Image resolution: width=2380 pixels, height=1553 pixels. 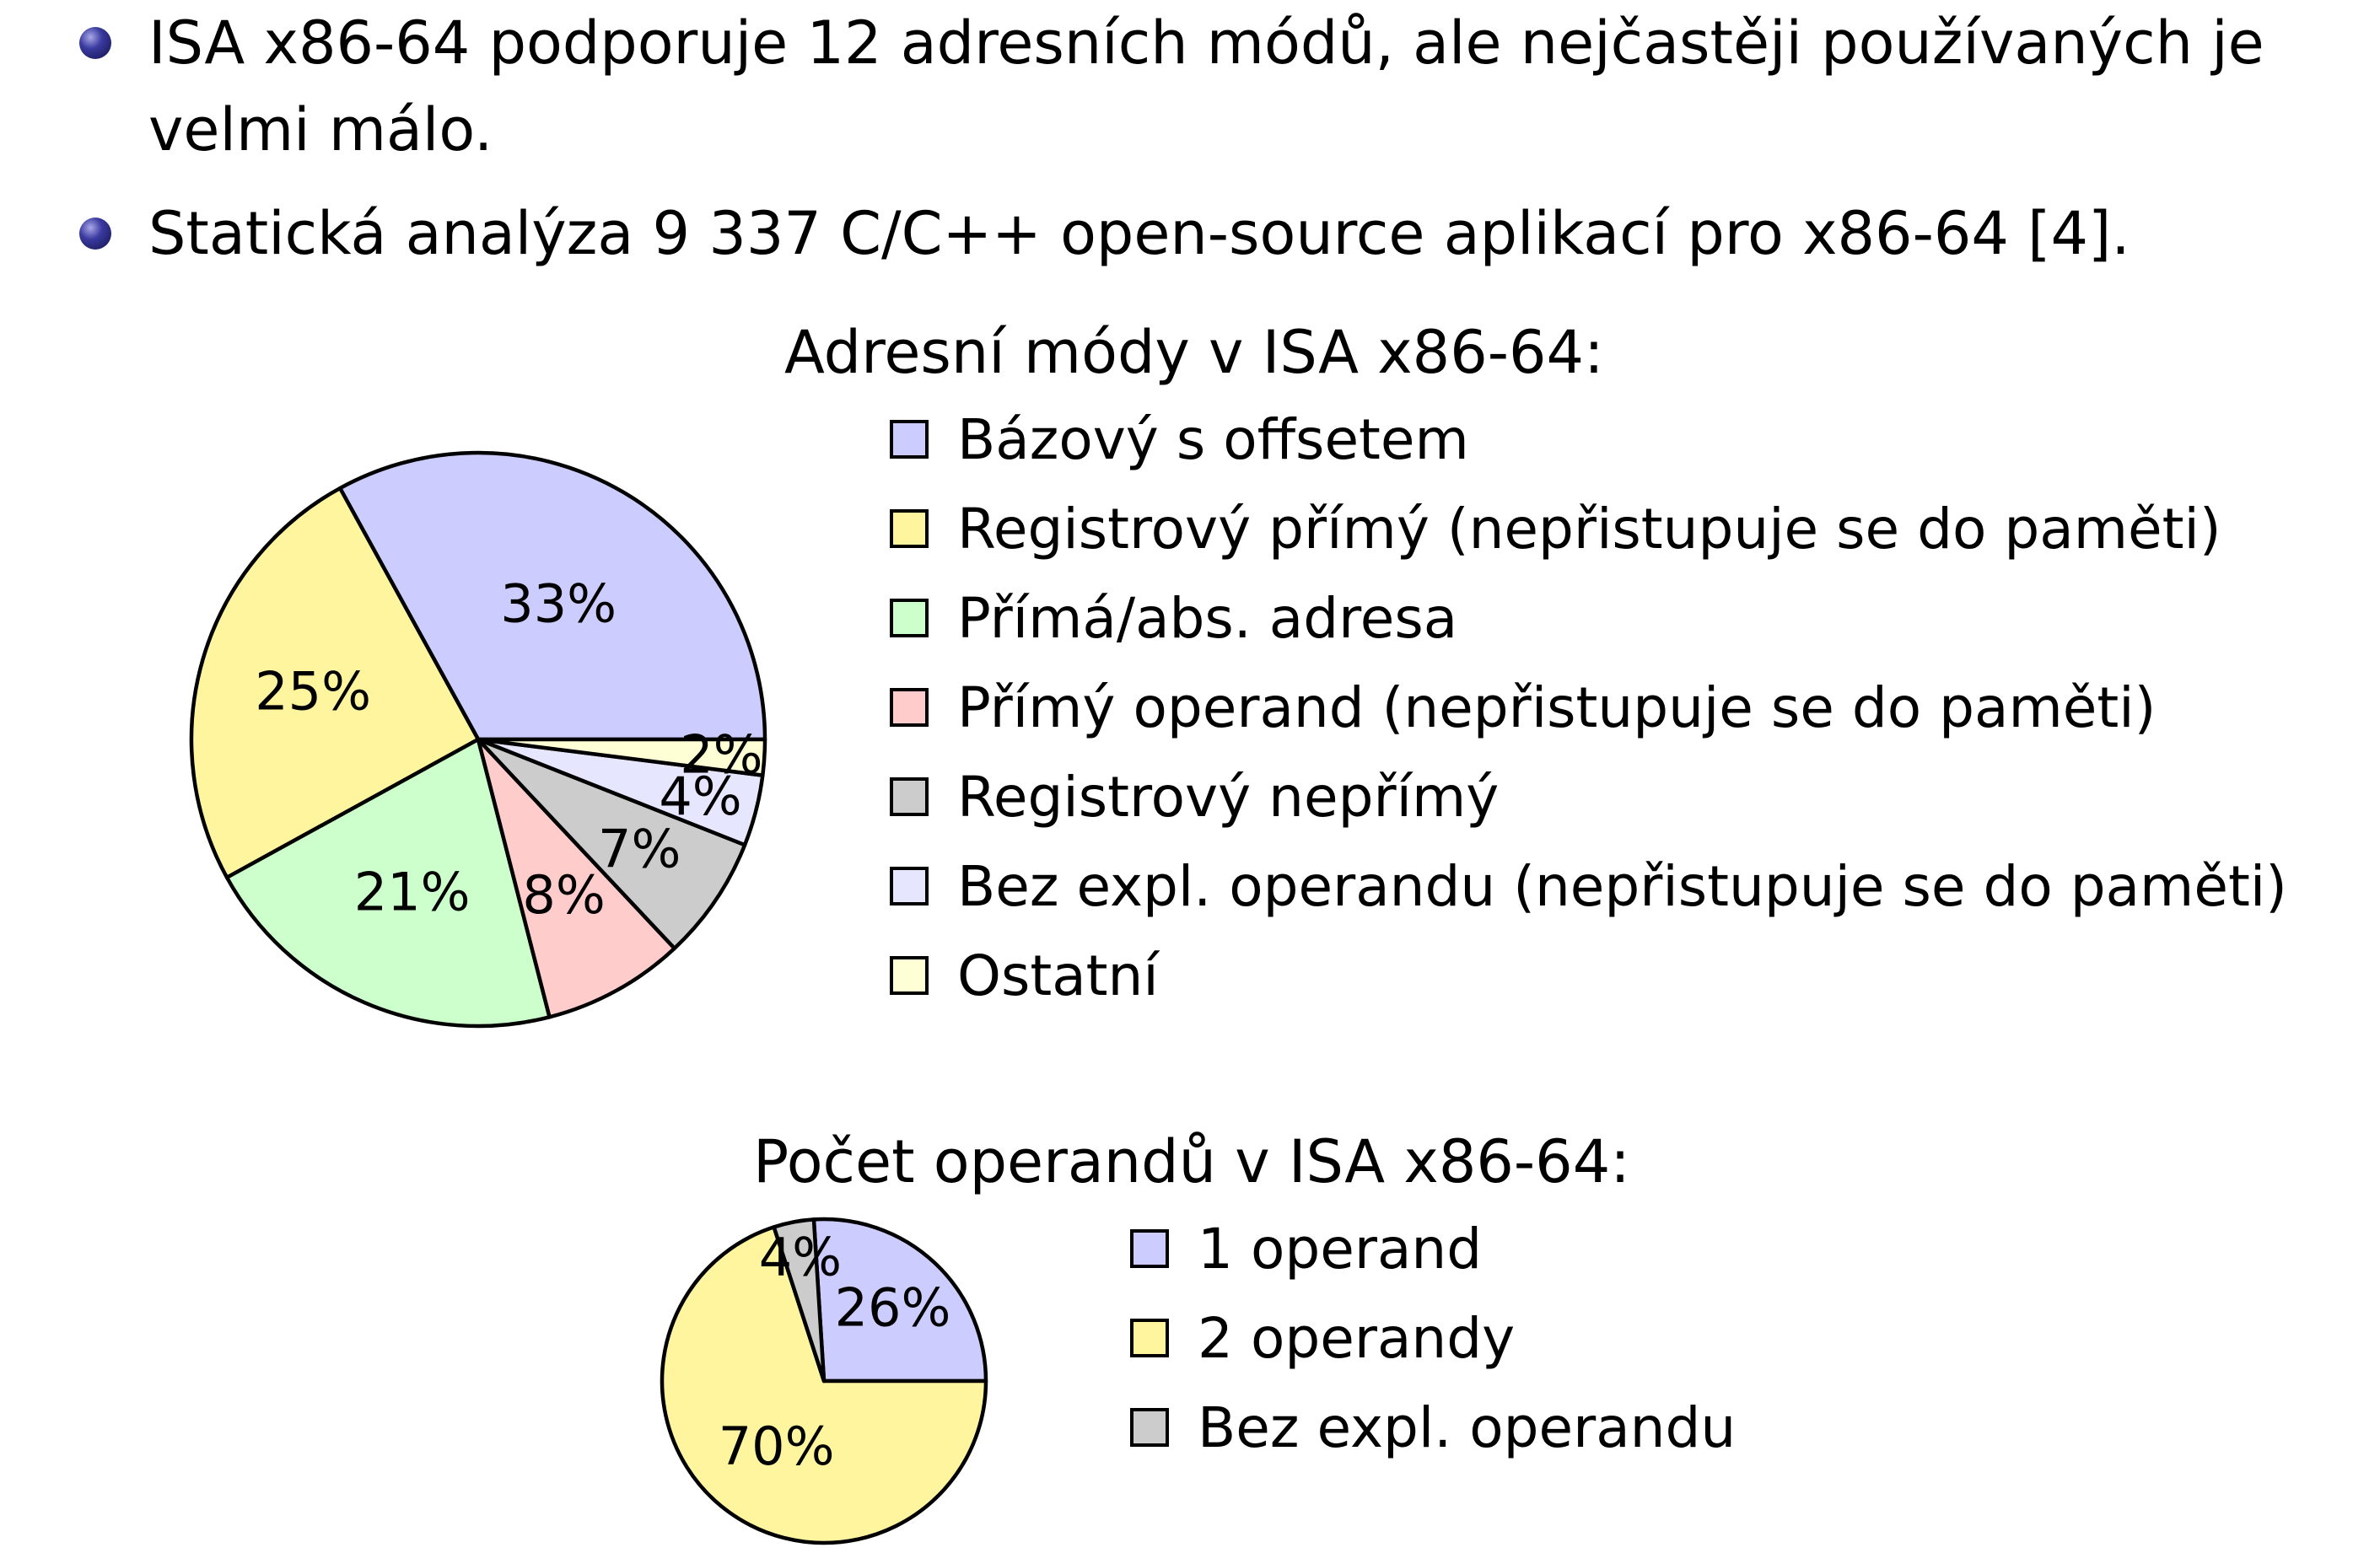 What do you see at coordinates (1357, 1338) in the screenshot?
I see `legend-label: 2 operandy` at bounding box center [1357, 1338].